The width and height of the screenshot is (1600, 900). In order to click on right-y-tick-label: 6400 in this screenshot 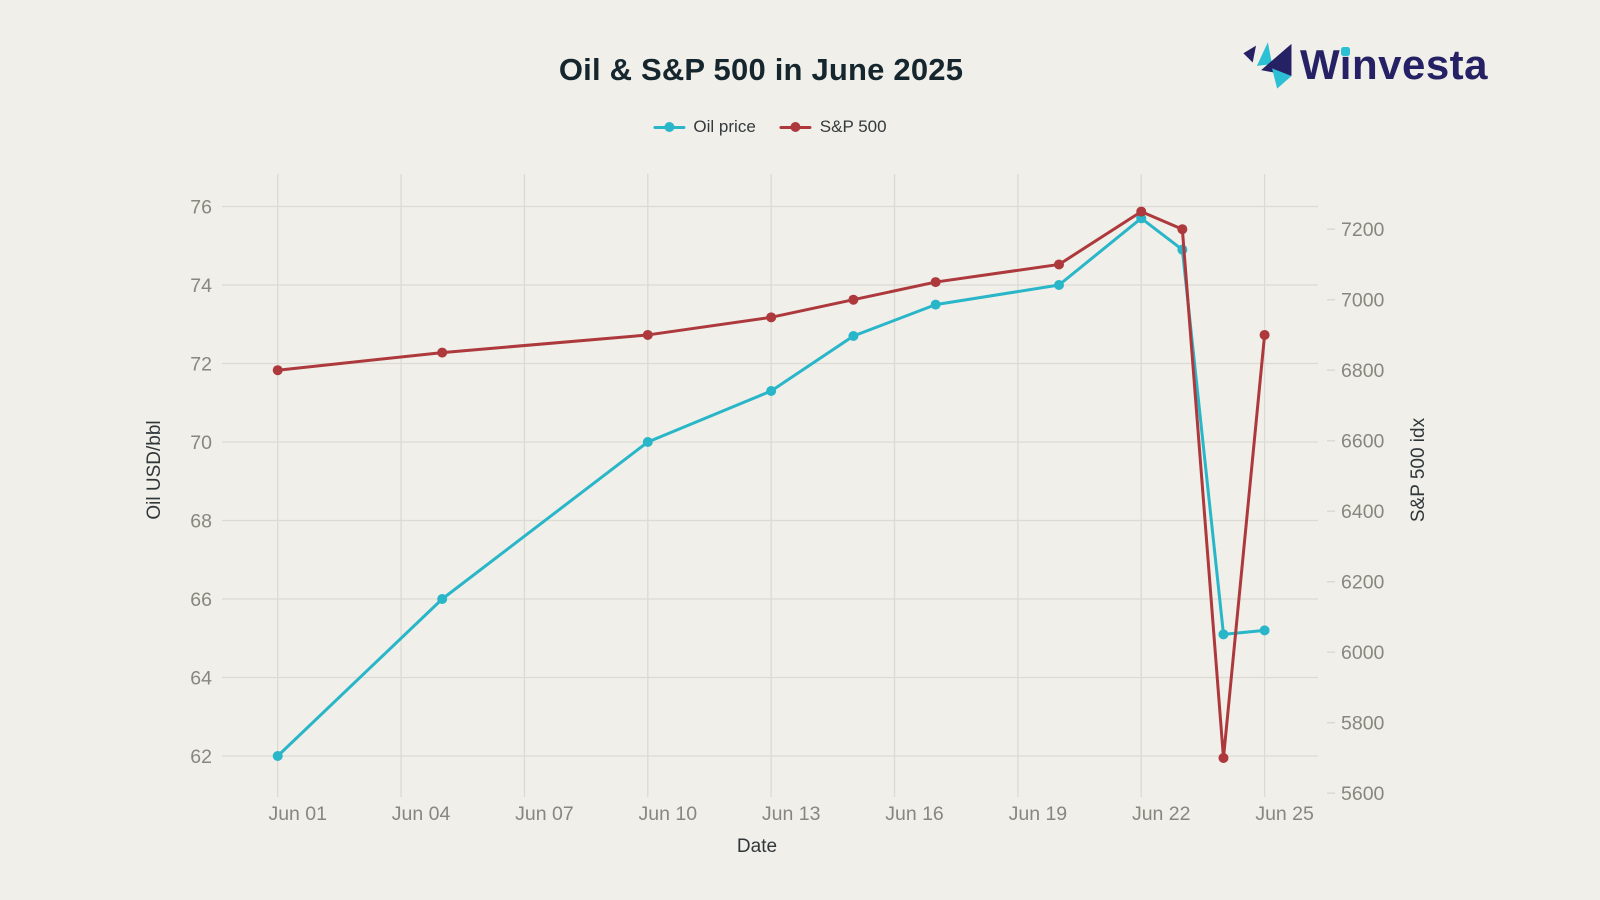, I will do `click(1363, 512)`.